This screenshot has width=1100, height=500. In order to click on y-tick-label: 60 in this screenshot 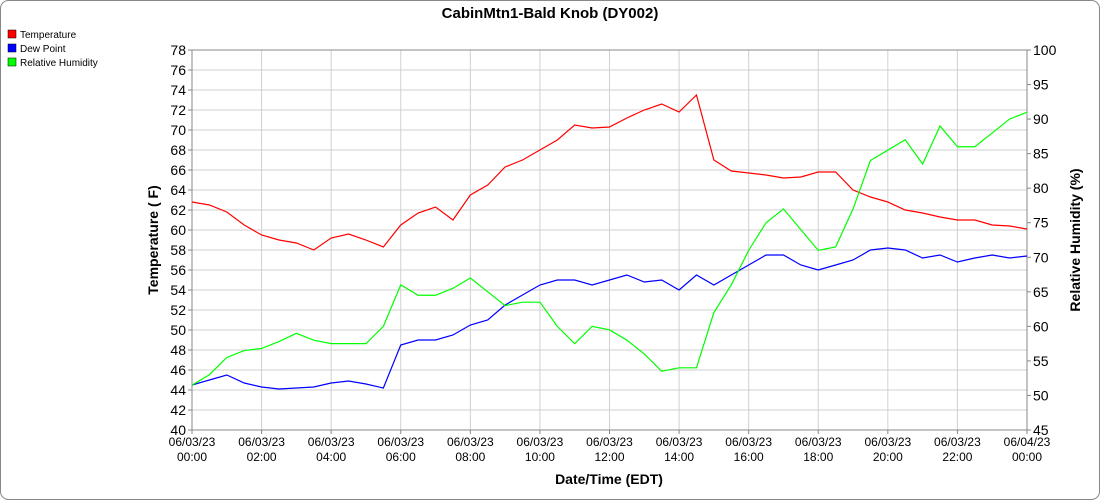, I will do `click(178, 230)`.